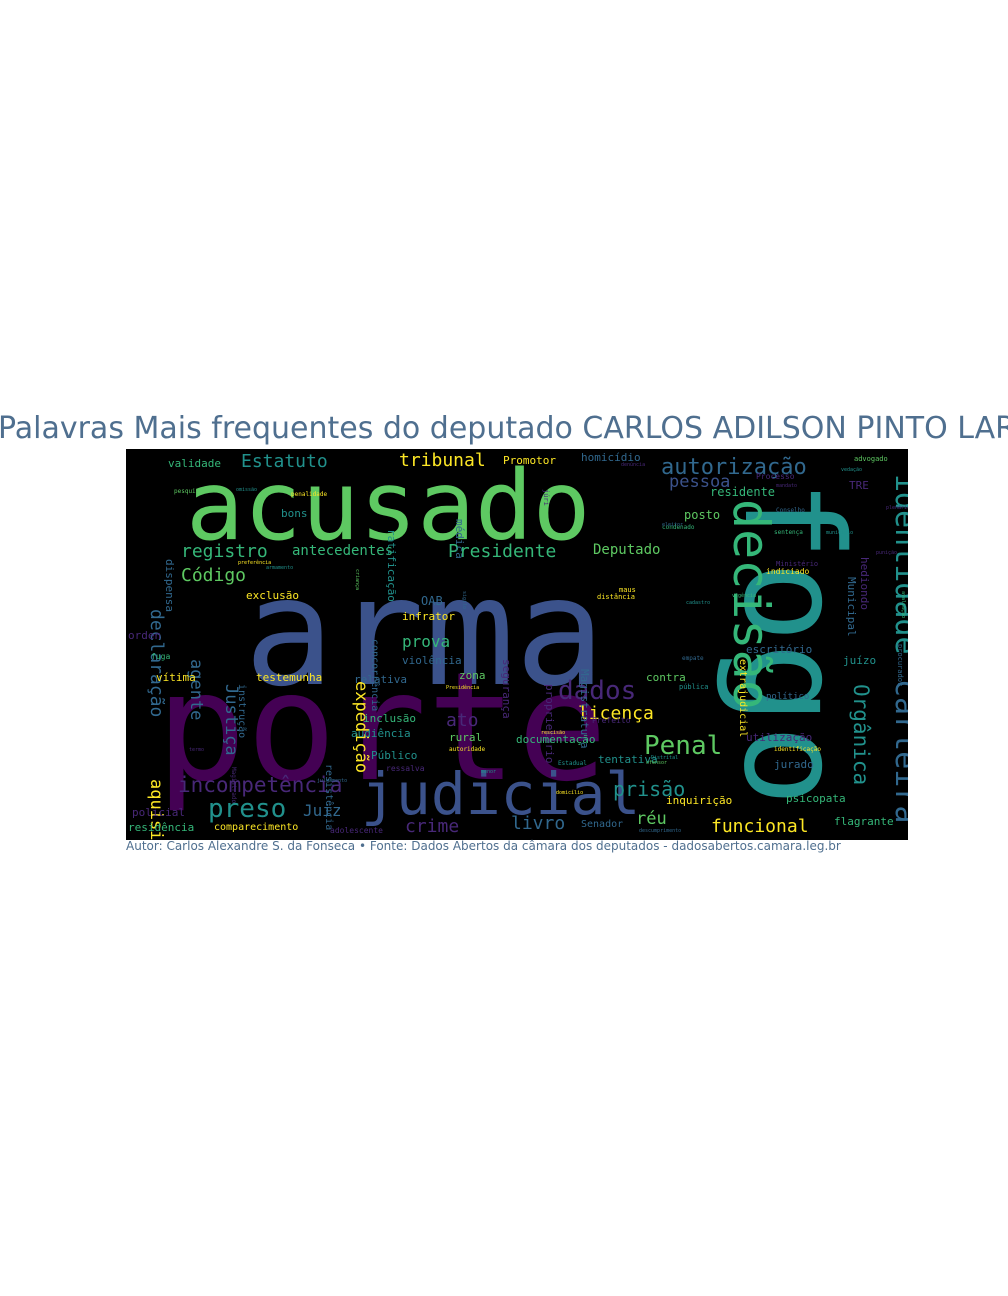 This screenshot has height=1296, width=1008. I want to click on word-103: Prefeito, so click(611, 720).